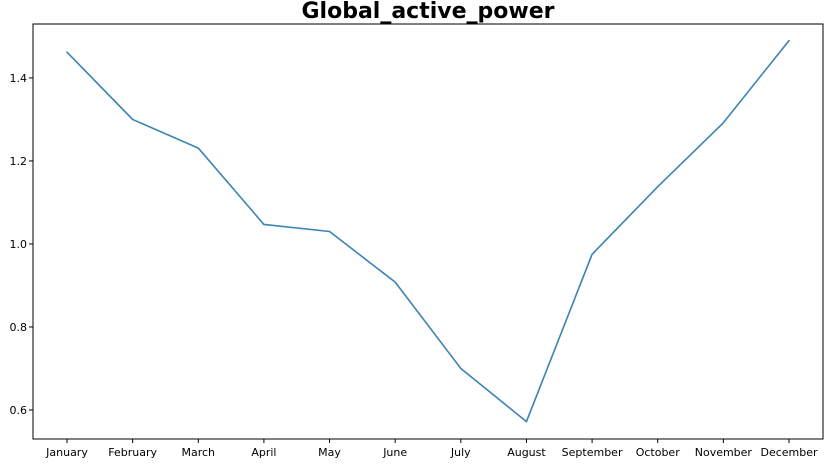 This screenshot has height=465, width=835. I want to click on x-tick-label-november: November, so click(724, 452).